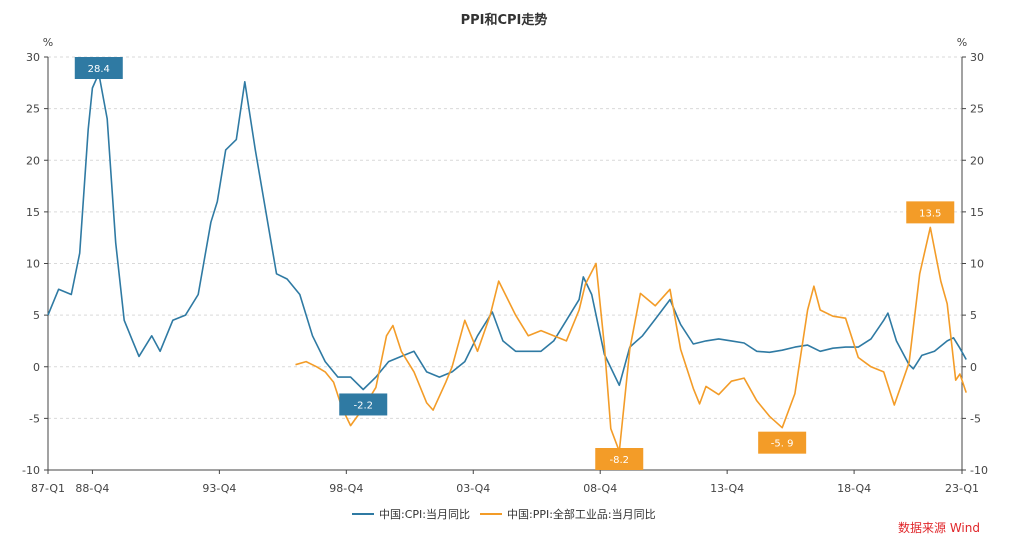 The width and height of the screenshot is (1009, 545). I want to click on x-tick-label: 87-Q1, so click(48, 488).